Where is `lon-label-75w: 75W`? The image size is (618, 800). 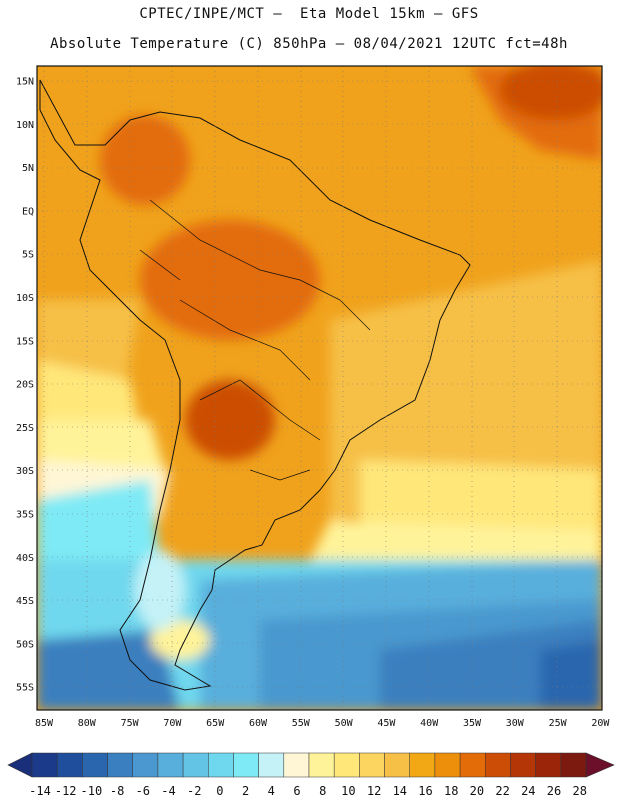 lon-label-75w: 75W is located at coordinates (130, 723).